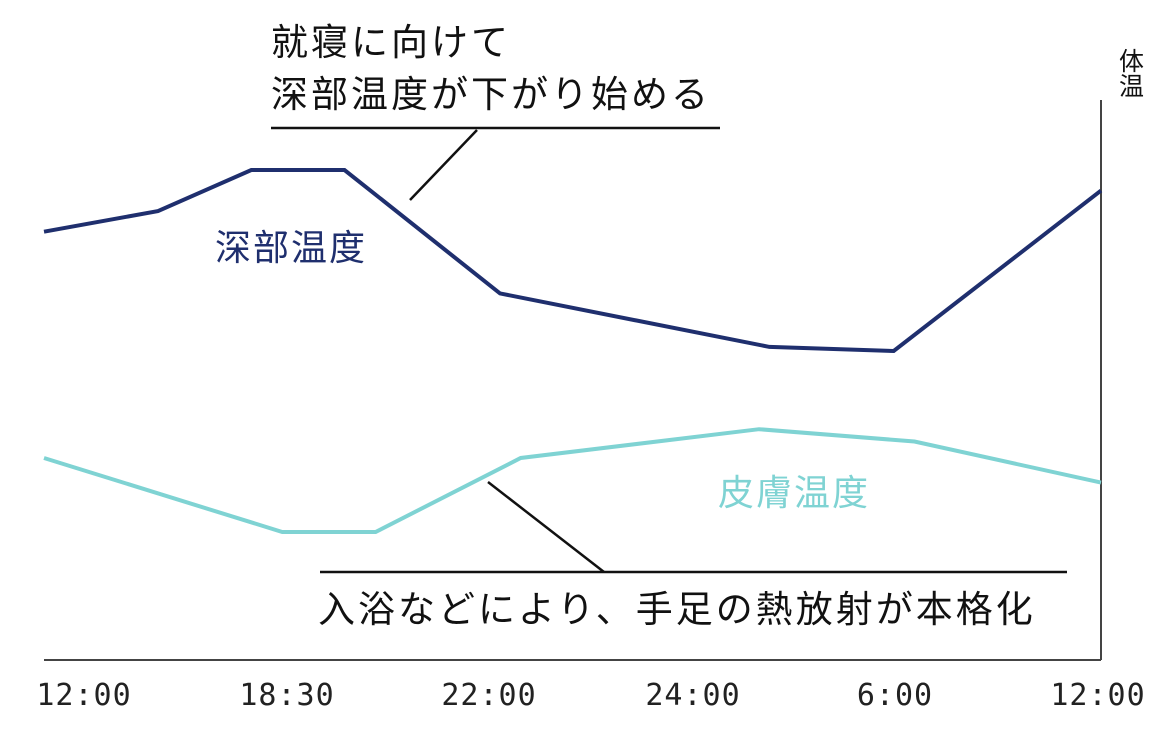  What do you see at coordinates (677, 609) in the screenshot?
I see `annotation-bottom-line-1: 入浴などにより、手足の熱放射が本格化` at bounding box center [677, 609].